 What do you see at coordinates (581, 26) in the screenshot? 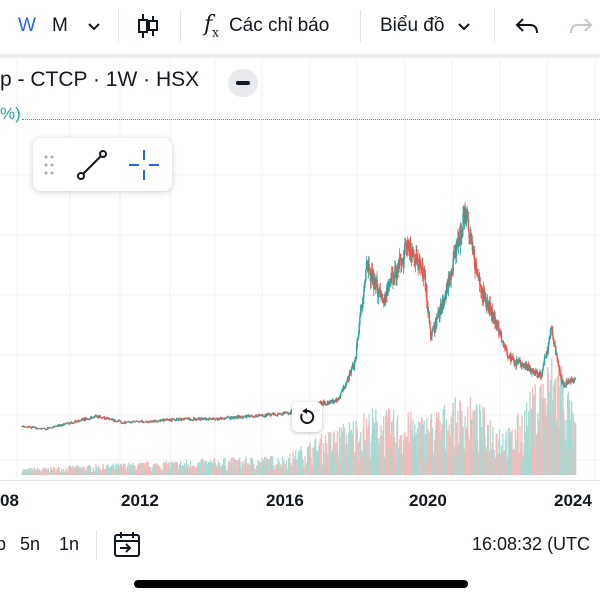
I see `redo-icon` at bounding box center [581, 26].